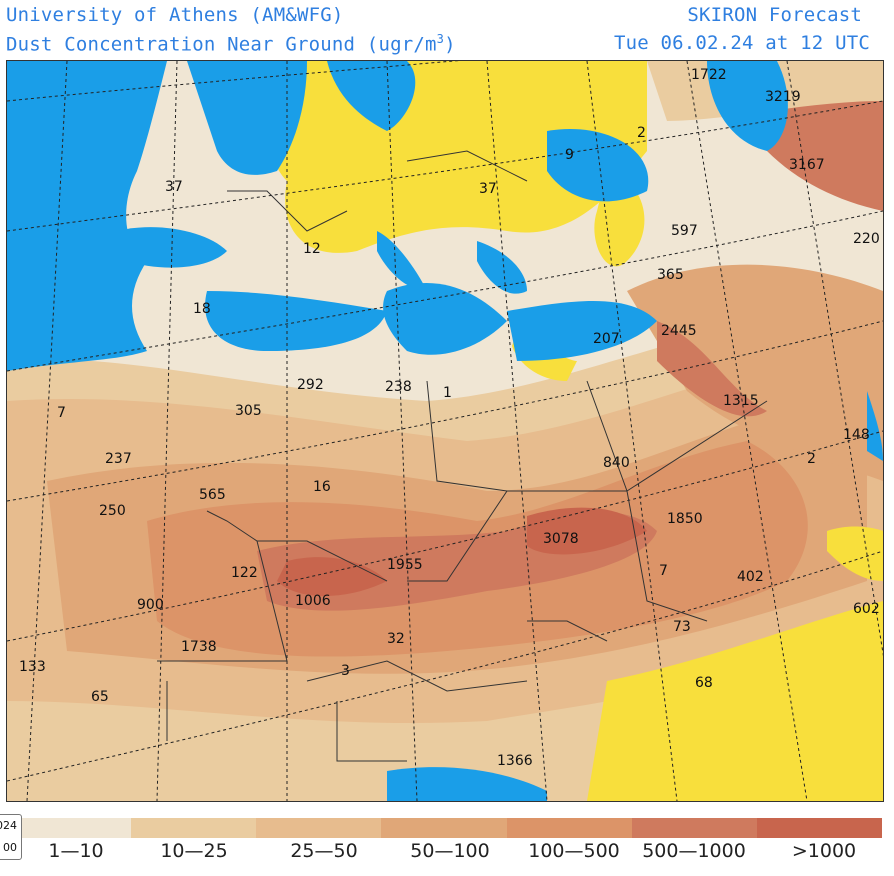 The height and width of the screenshot is (876, 894). Describe the element at coordinates (598, 165) in the screenshot. I see `black-sea` at that location.